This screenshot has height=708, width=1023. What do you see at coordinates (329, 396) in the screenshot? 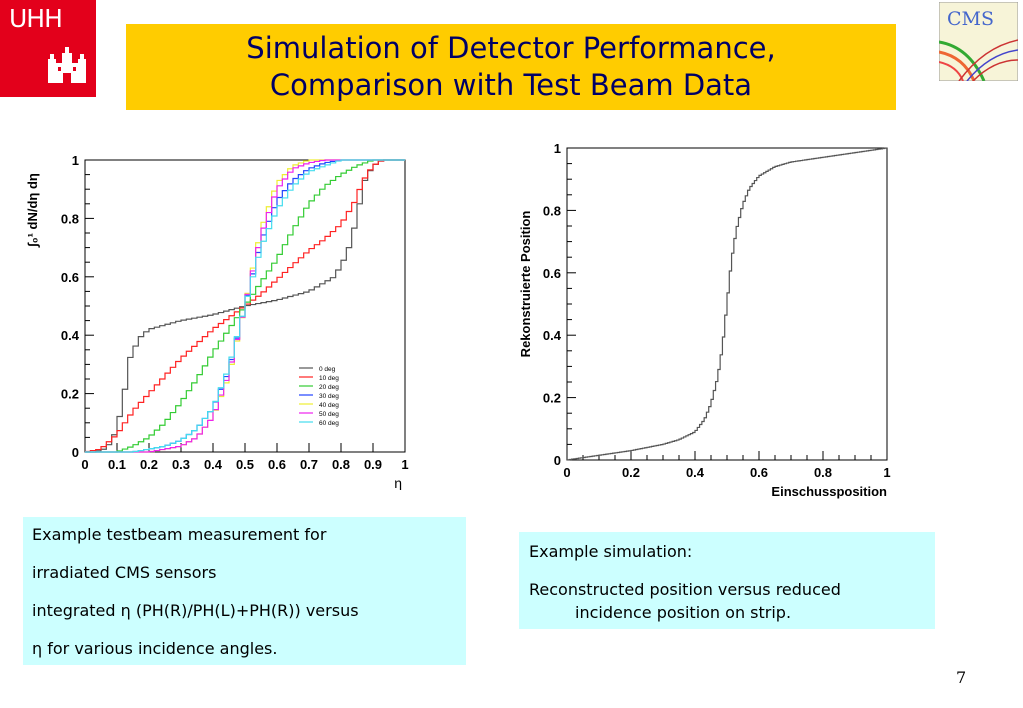
I see `legend-label: 30 deg` at bounding box center [329, 396].